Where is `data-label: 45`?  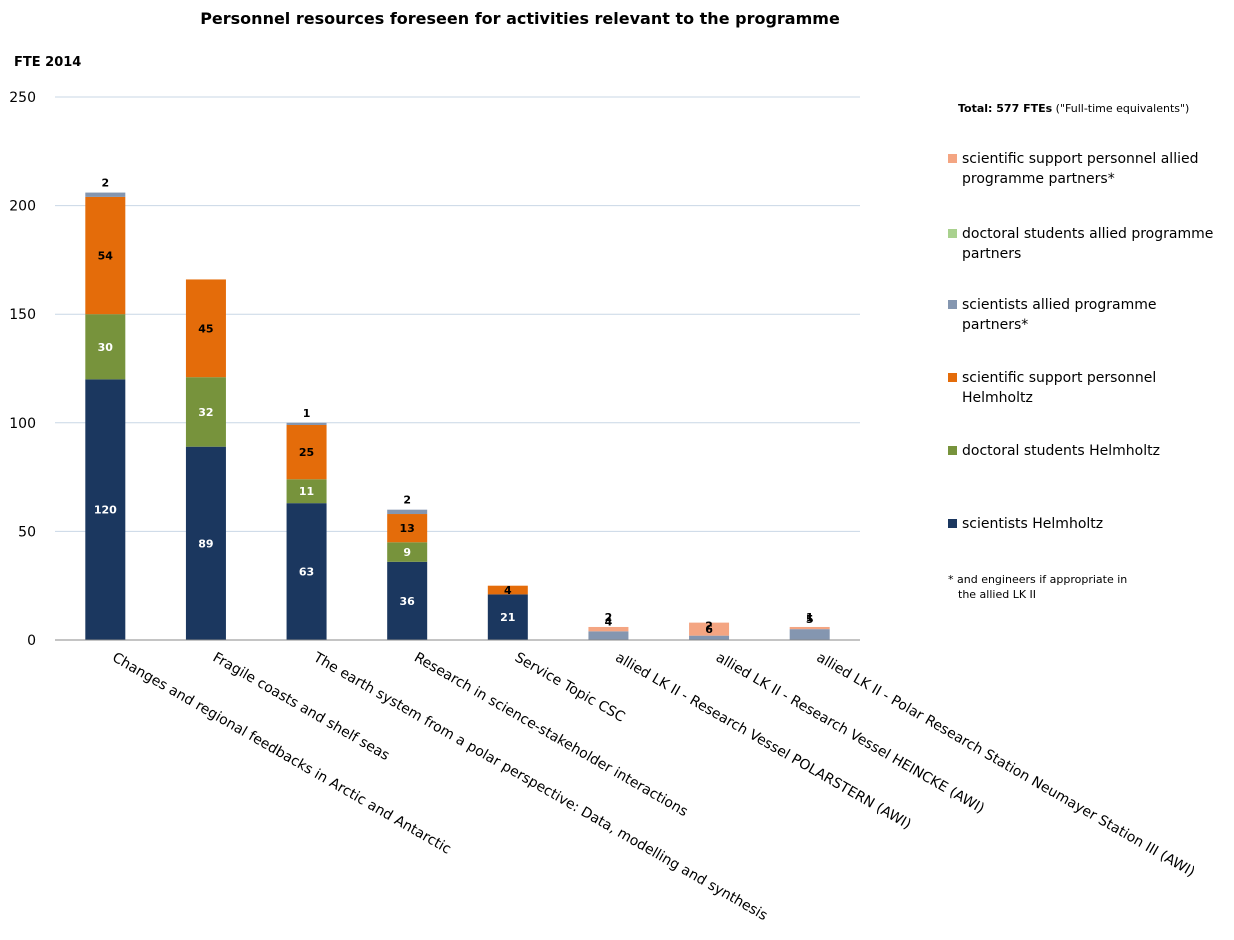
data-label: 45 is located at coordinates (205, 328).